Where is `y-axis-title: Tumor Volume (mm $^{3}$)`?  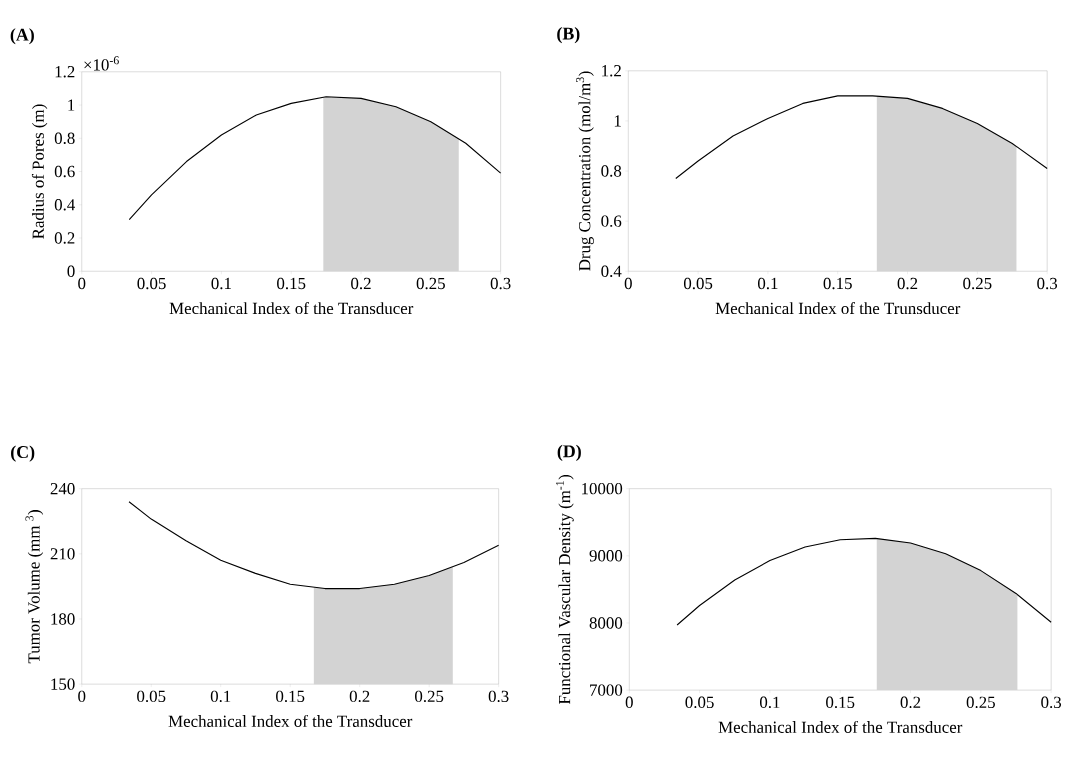
y-axis-title: Tumor Volume (mm $^{3}$) is located at coordinates (34, 587).